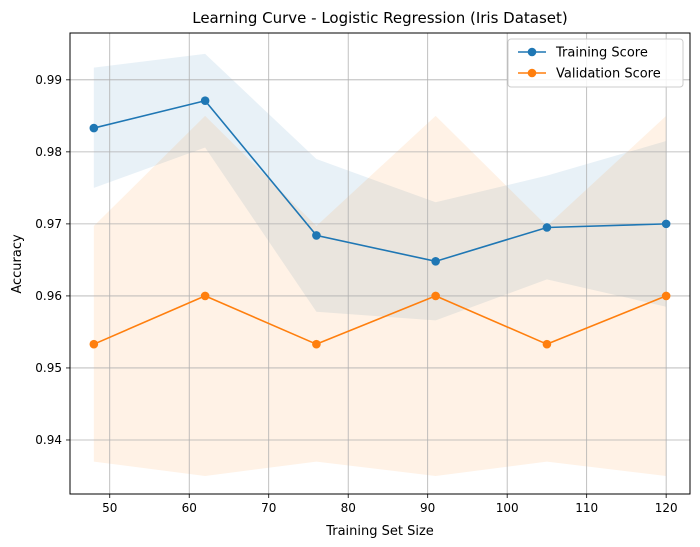  I want to click on y-tick-label: 0.99, so click(48, 80).